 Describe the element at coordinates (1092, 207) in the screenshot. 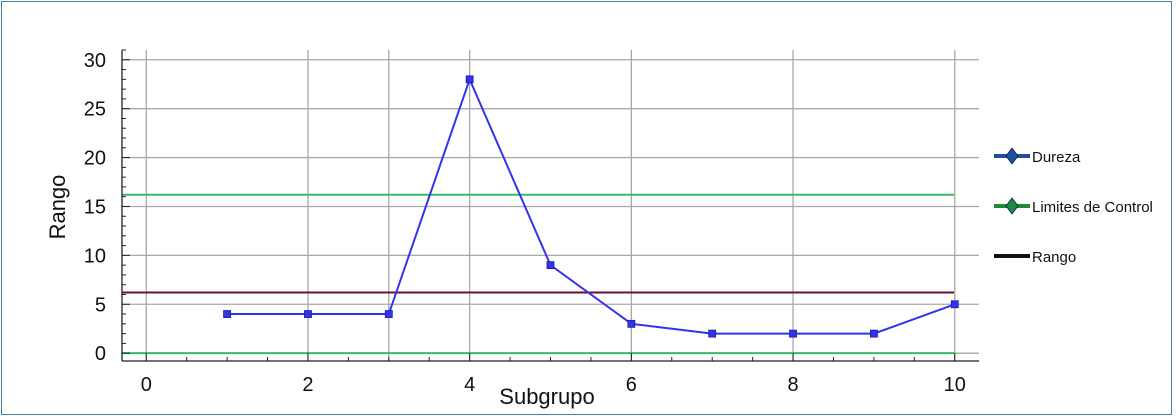

I see `legend-label: Limites de Control` at that location.